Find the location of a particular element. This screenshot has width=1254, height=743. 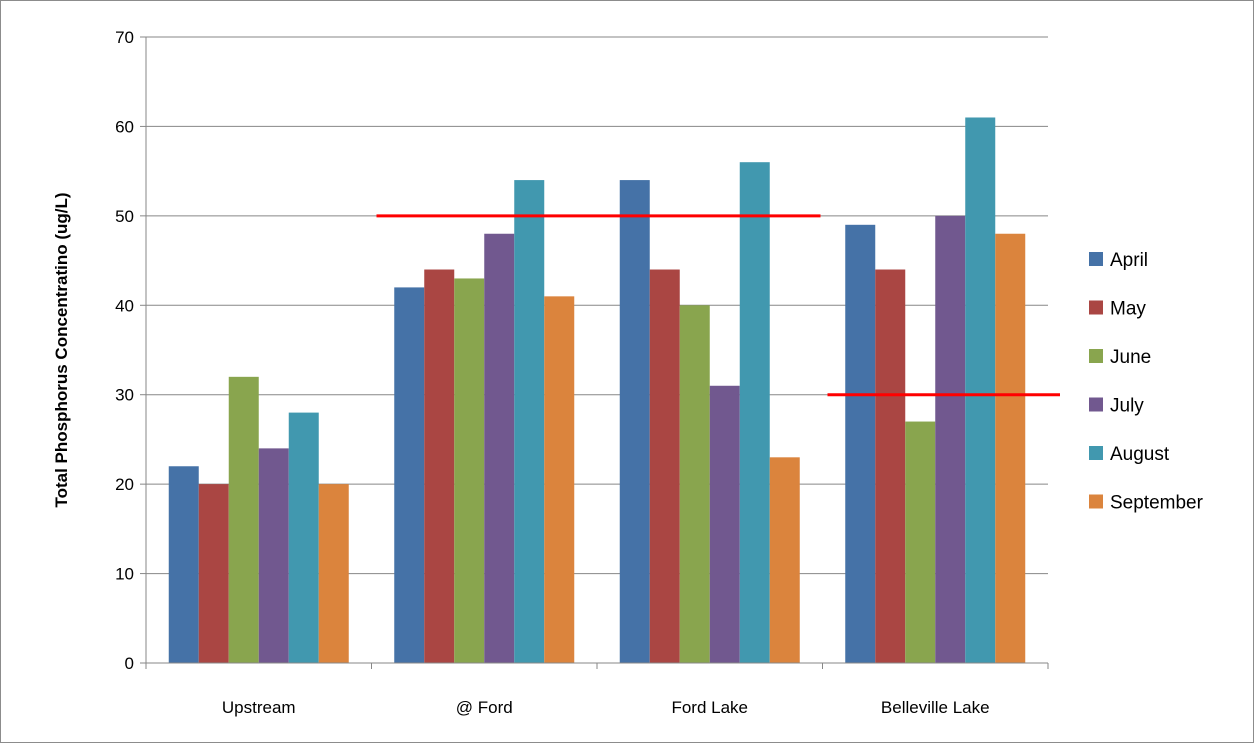

y-tick-label: 70 is located at coordinates (124, 37).